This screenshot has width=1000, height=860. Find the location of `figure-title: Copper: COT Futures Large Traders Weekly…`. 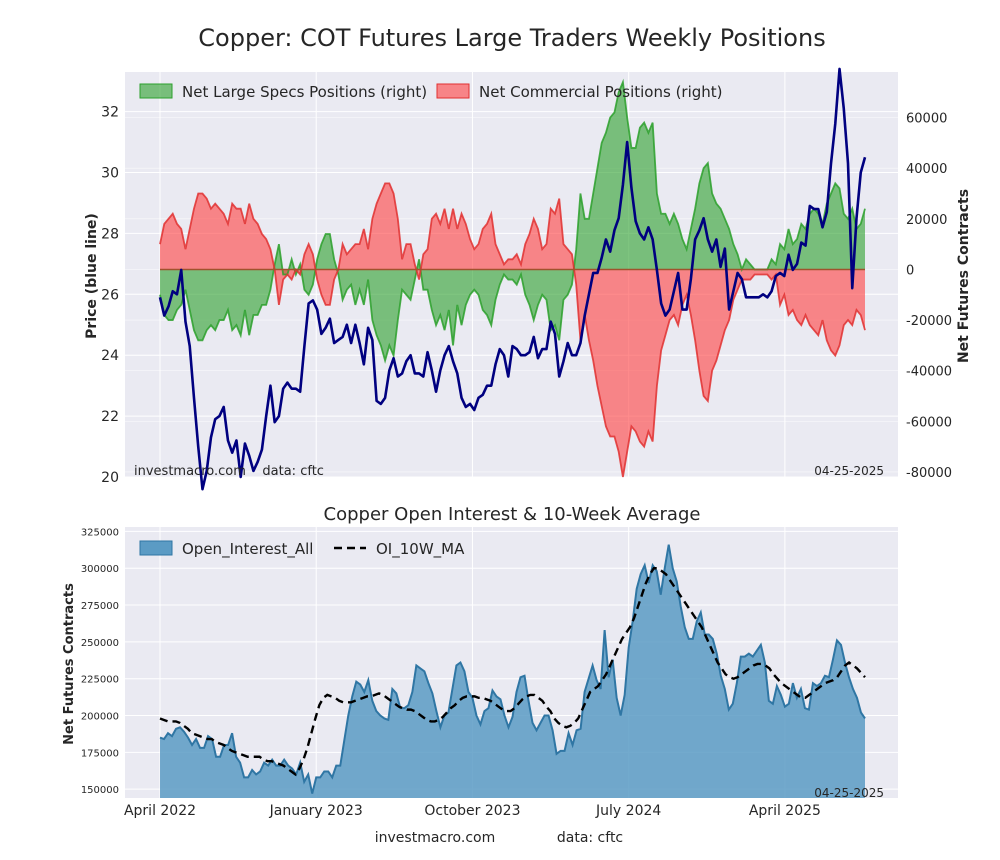

figure-title: Copper: COT Futures Large Traders Weekly… is located at coordinates (511, 38).